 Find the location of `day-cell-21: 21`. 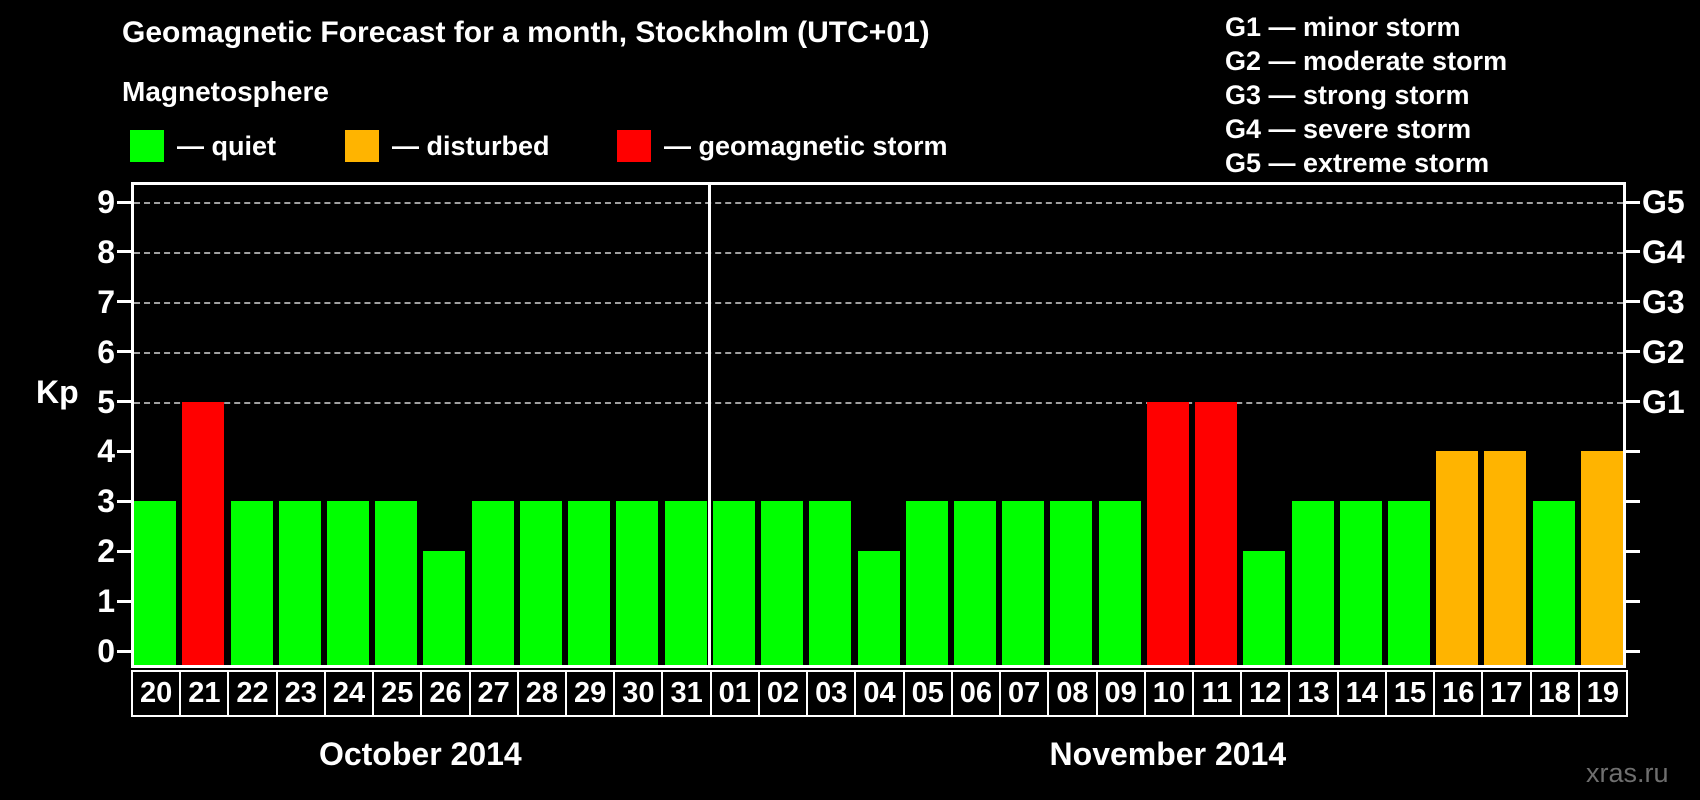

day-cell-21: 21 is located at coordinates (204, 693).